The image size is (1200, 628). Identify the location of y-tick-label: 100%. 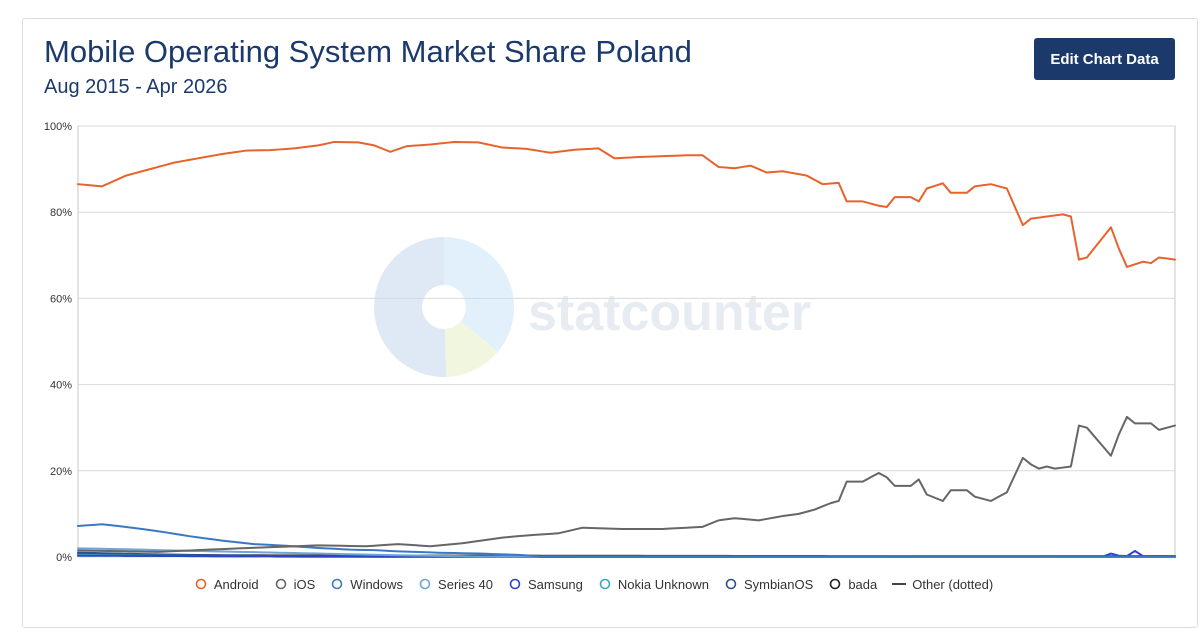
(58, 127).